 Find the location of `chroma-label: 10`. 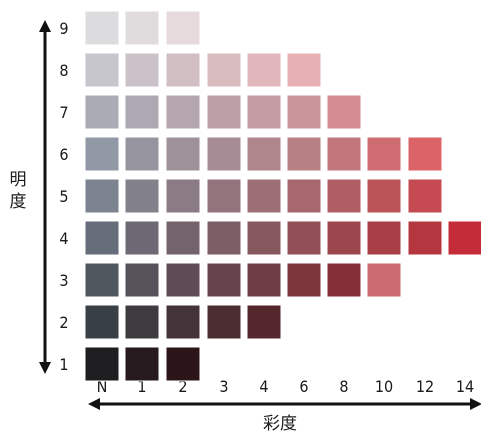

chroma-label: 10 is located at coordinates (384, 386).